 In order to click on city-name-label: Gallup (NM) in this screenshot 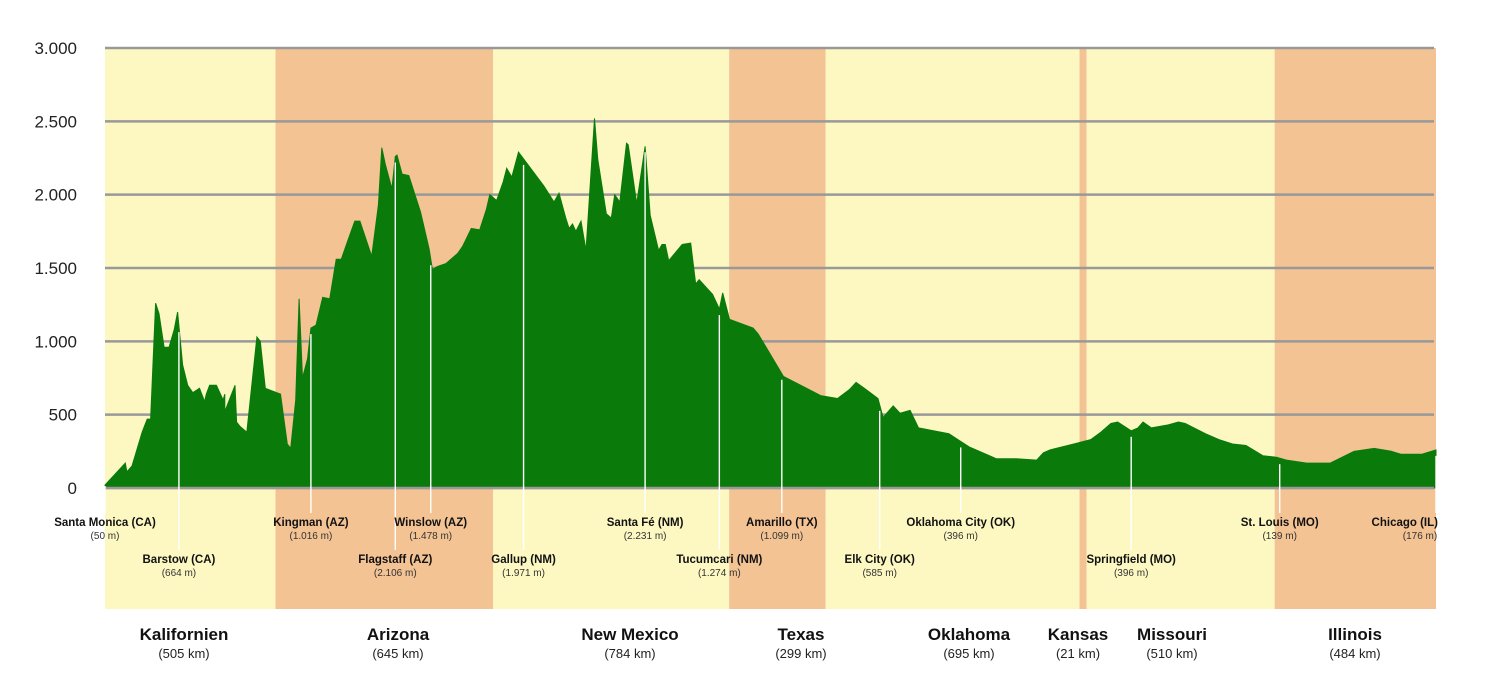, I will do `click(523, 560)`.